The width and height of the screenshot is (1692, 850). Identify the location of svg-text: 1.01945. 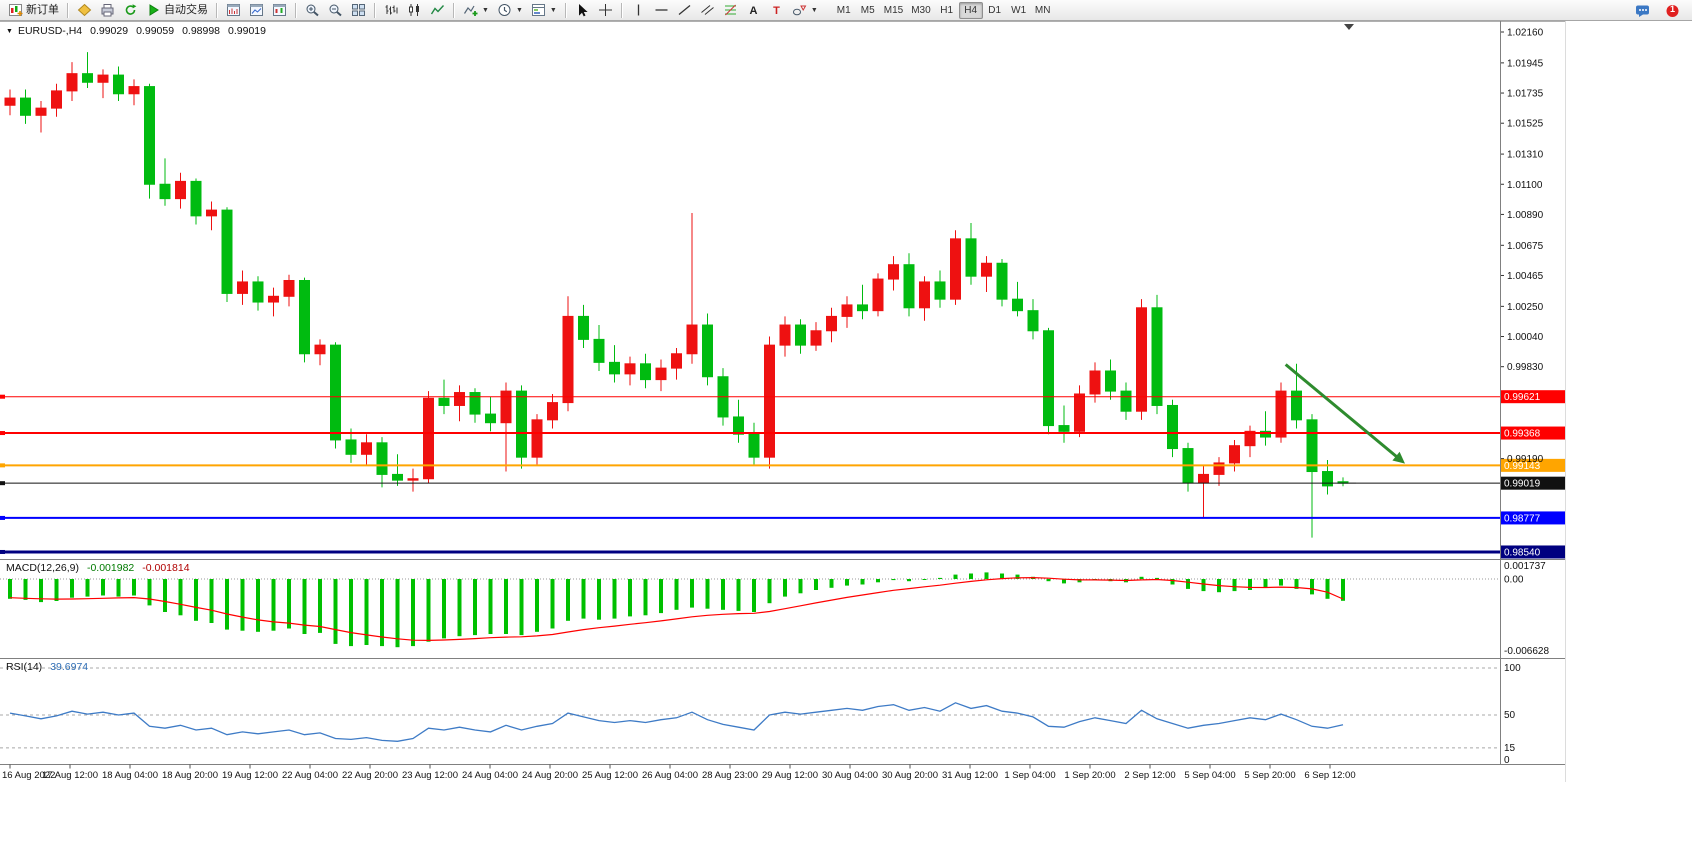
(1525, 63).